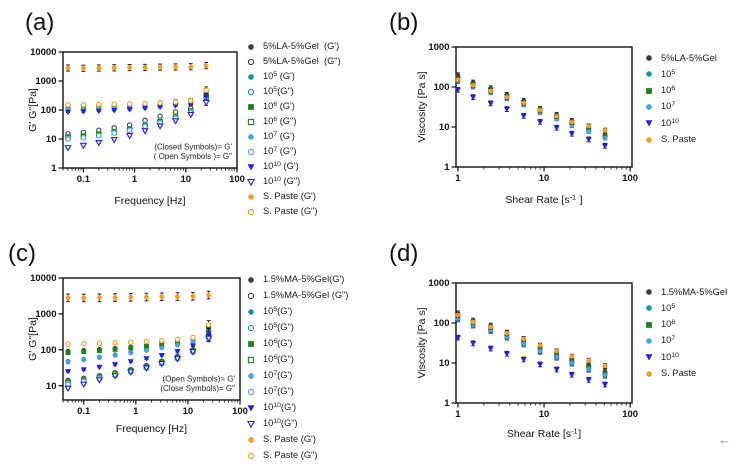 This screenshot has height=469, width=736. I want to click on legend-label: 5%LA-5%Gel, so click(689, 57).